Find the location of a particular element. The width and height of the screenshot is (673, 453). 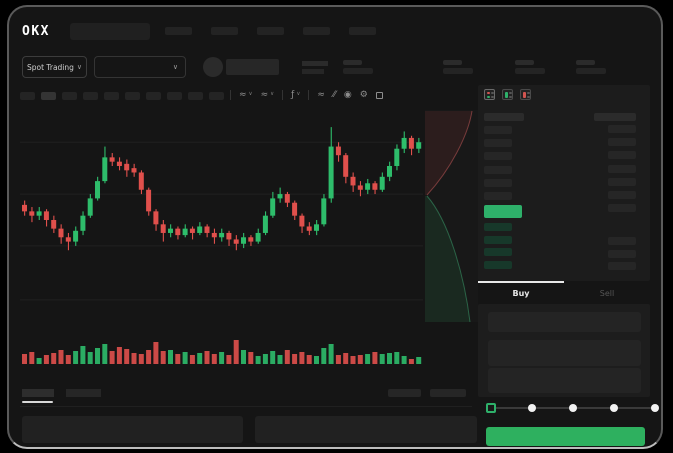

depth-bids-line is located at coordinates (448, 259).